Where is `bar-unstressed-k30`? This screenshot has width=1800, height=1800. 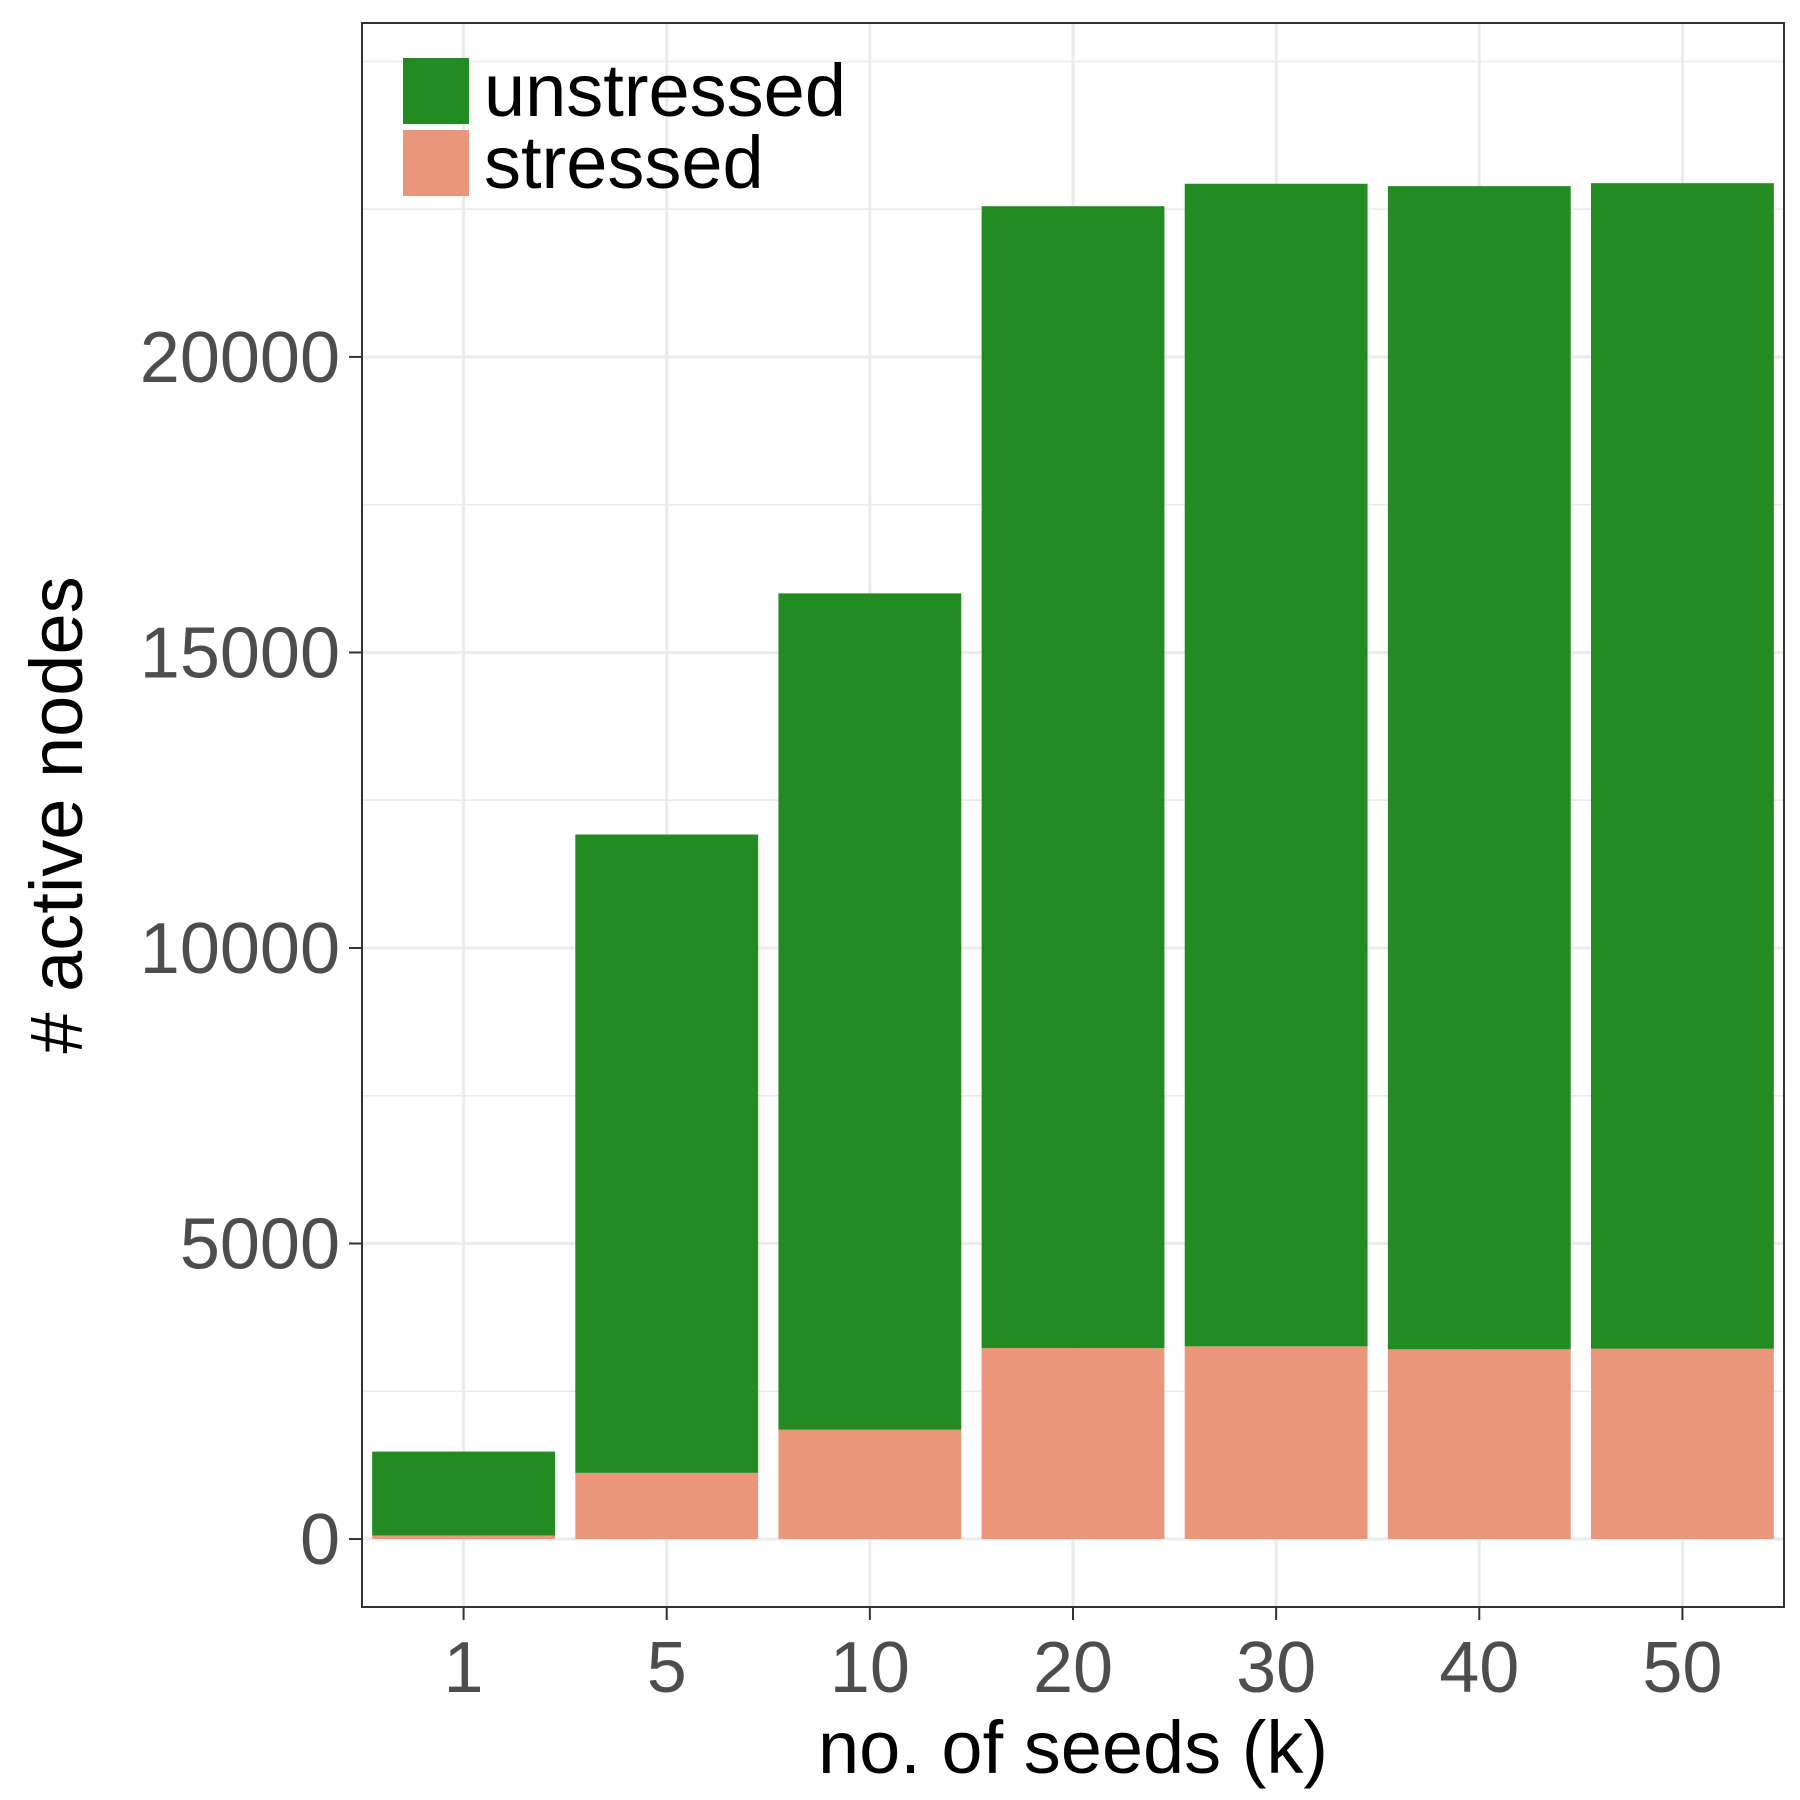 bar-unstressed-k30 is located at coordinates (1276, 765).